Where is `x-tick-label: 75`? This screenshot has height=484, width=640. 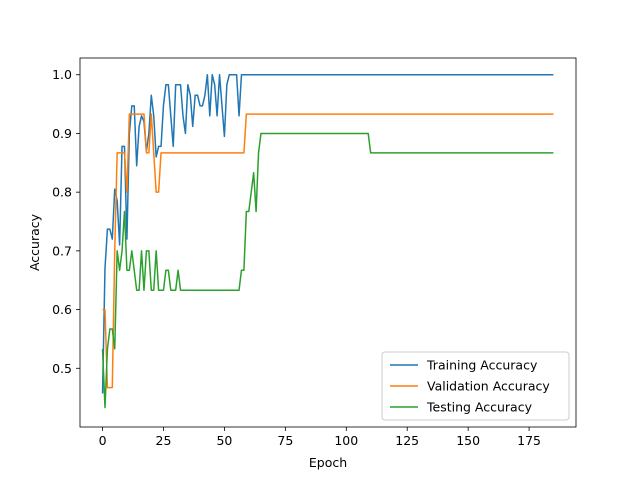
x-tick-label: 75 is located at coordinates (285, 440).